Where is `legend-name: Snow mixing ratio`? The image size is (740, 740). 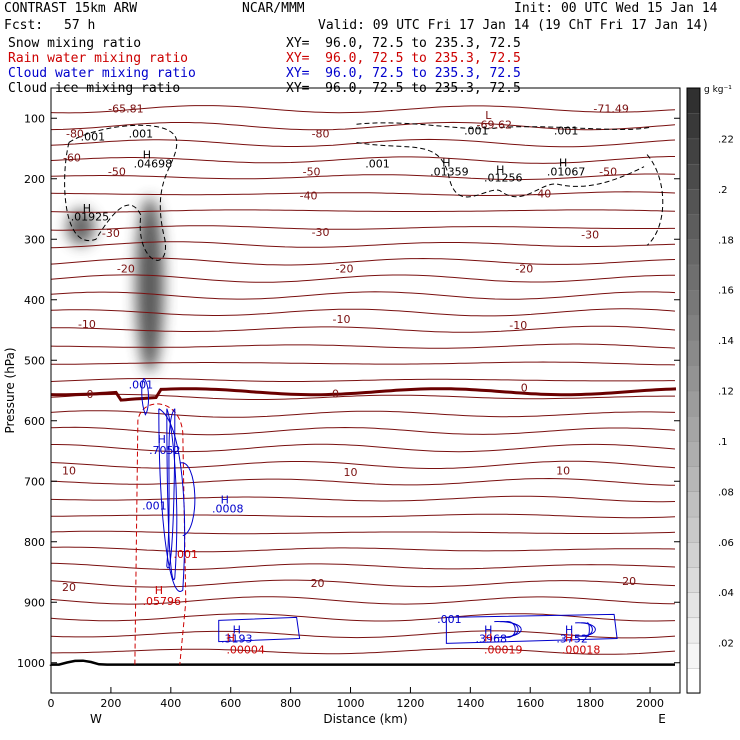 legend-name: Snow mixing ratio is located at coordinates (75, 43).